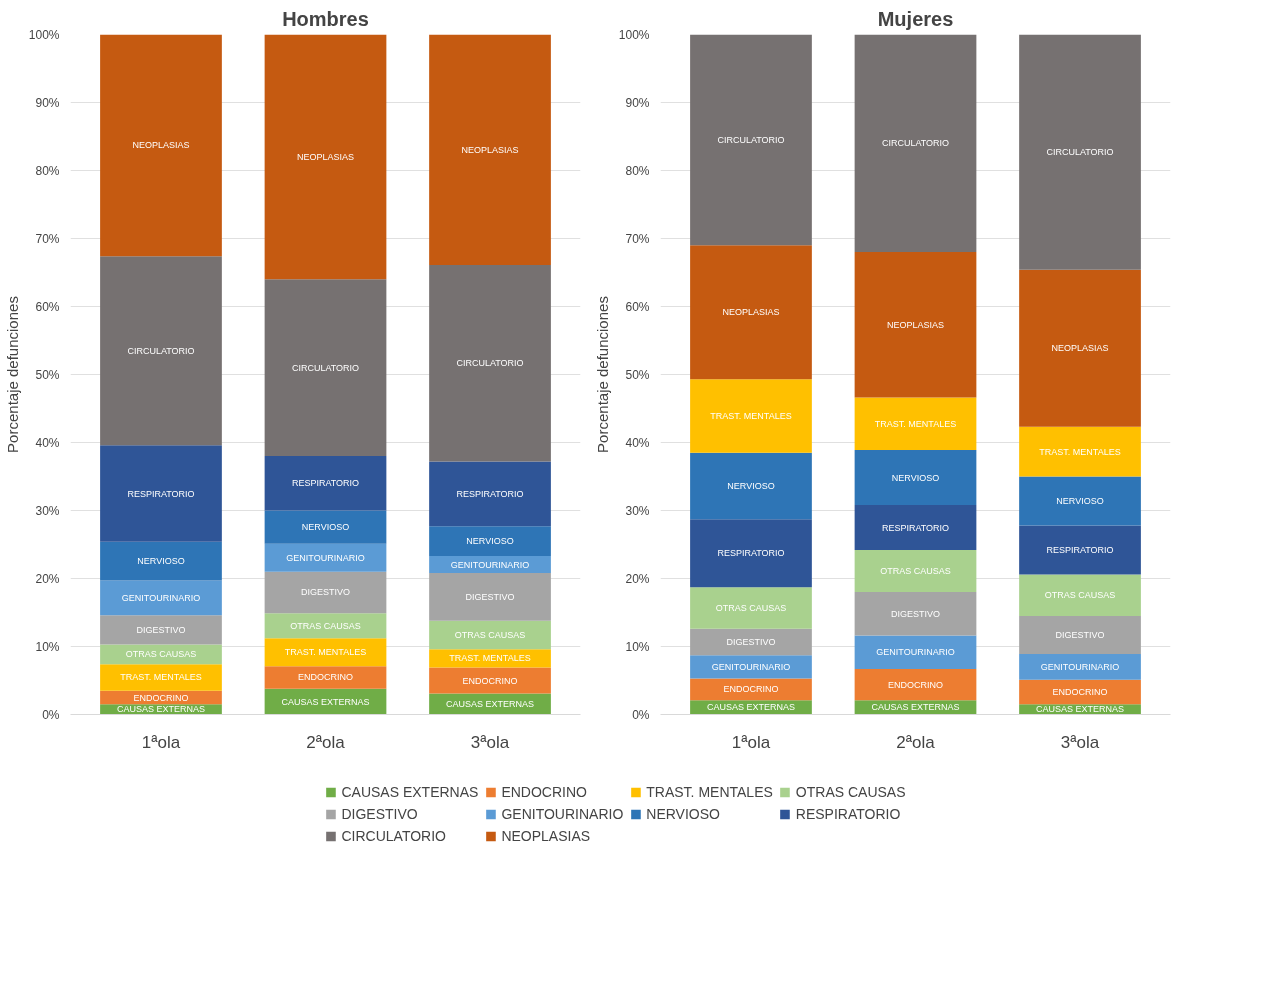  I want to click on series-label: NEOPLASIAS, so click(751, 312).